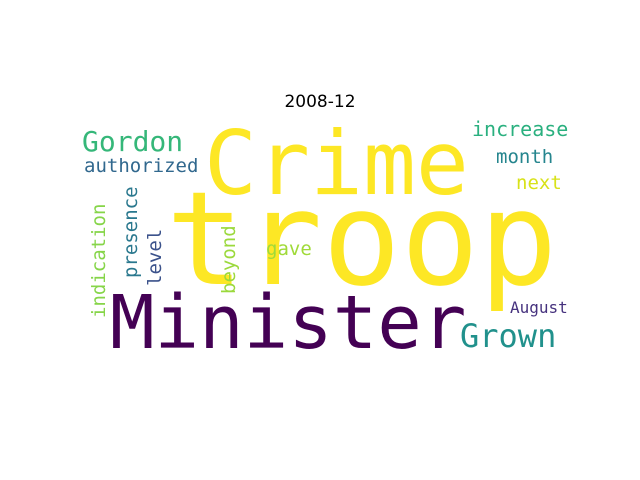 This screenshot has width=640, height=480. I want to click on word-indication: indication, so click(99, 260).